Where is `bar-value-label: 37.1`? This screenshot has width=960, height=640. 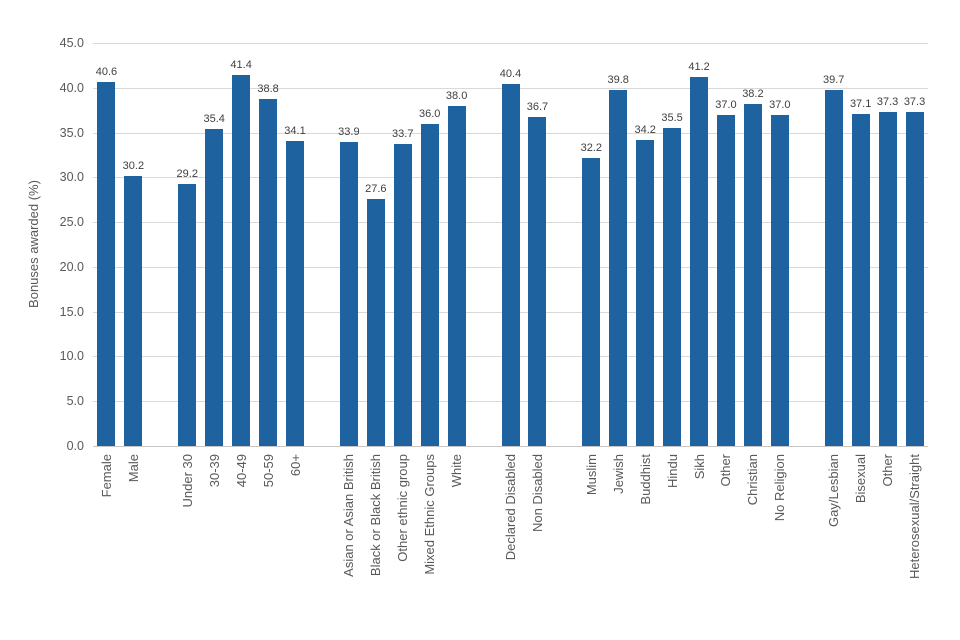
bar-value-label: 37.1 is located at coordinates (860, 103).